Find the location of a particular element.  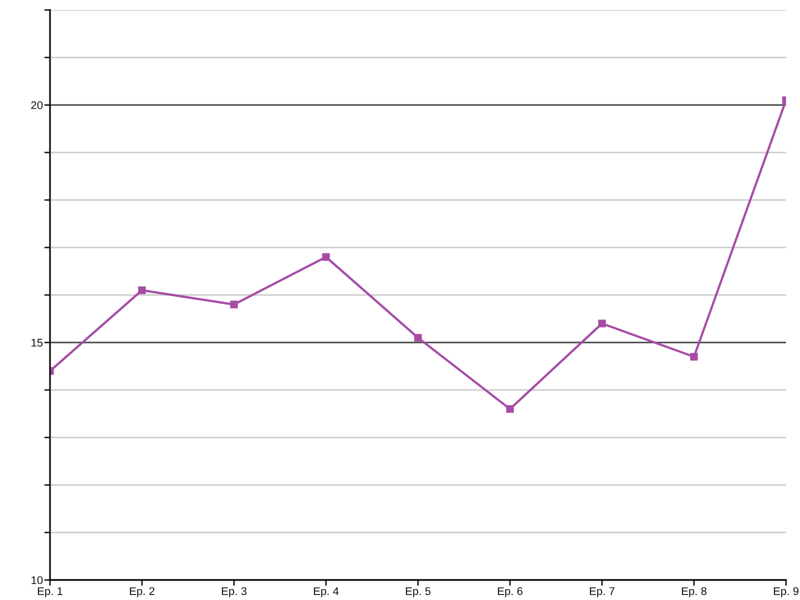

x-tick-label: Ep. 2 is located at coordinates (142, 592).